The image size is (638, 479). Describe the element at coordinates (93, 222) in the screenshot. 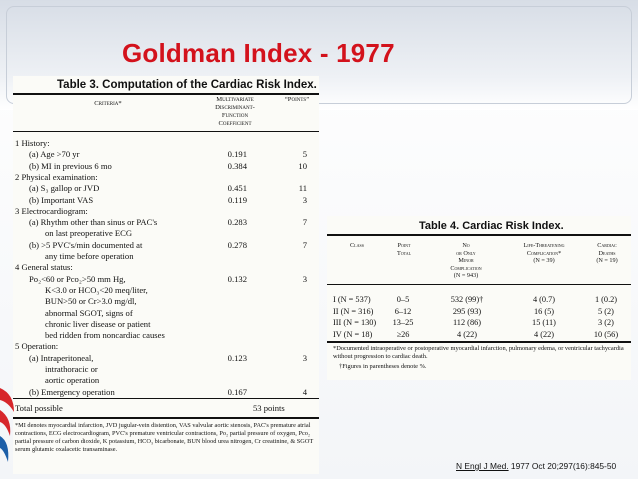

I see `table-3-criterion: (a) Rhythm other than sinus or PAC's` at that location.